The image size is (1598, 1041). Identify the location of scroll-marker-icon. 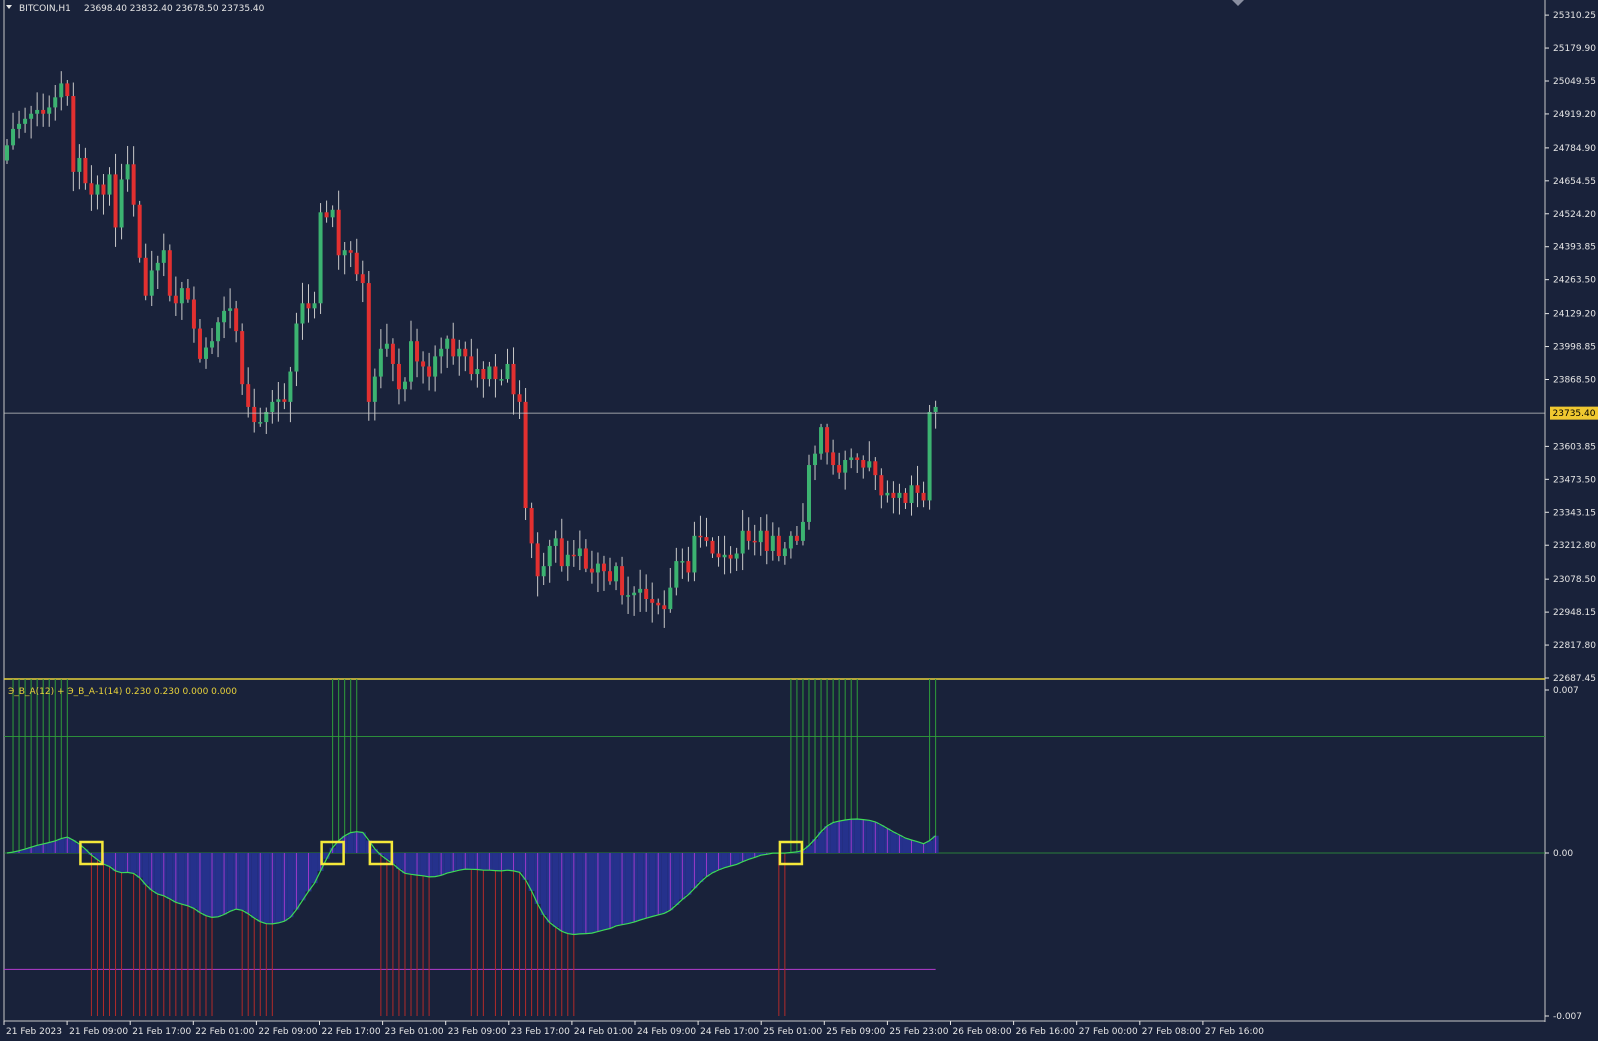
(1238, 3).